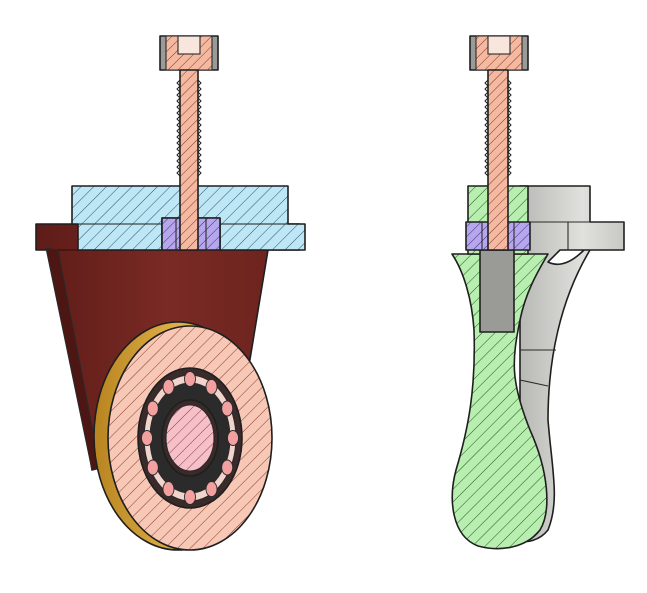 This screenshot has width=647, height=593. I want to click on cap-screw-section, so click(189, 143).